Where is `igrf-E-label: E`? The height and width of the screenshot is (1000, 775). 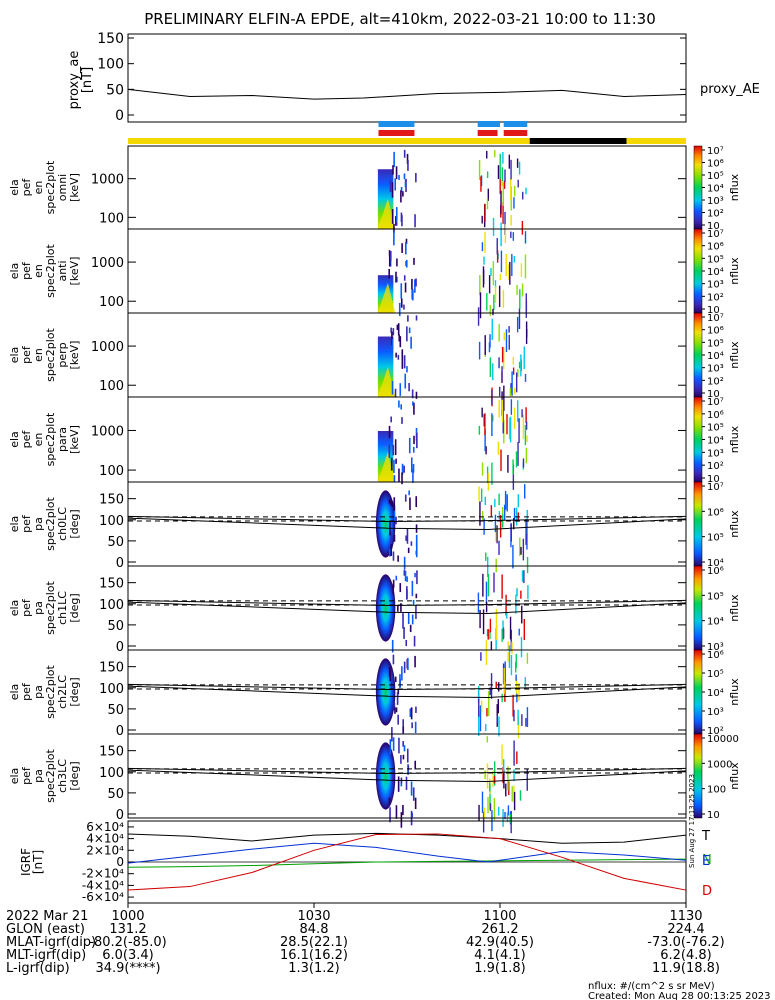 igrf-E-label: E is located at coordinates (706, 861).